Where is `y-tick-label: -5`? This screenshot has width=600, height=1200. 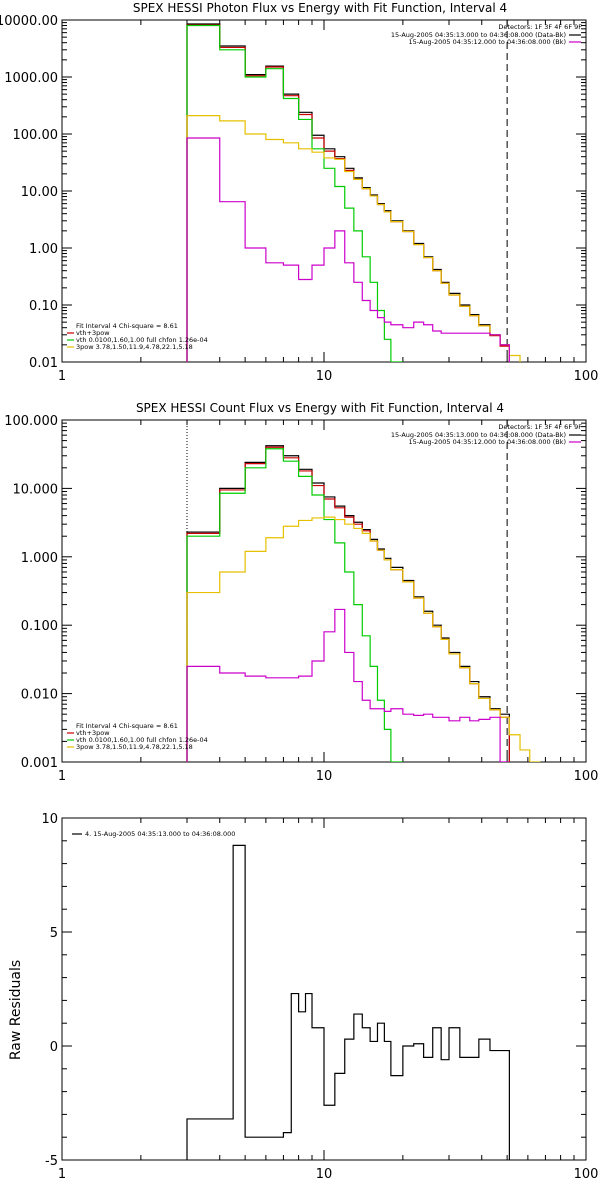 y-tick-label: -5 is located at coordinates (51, 1161).